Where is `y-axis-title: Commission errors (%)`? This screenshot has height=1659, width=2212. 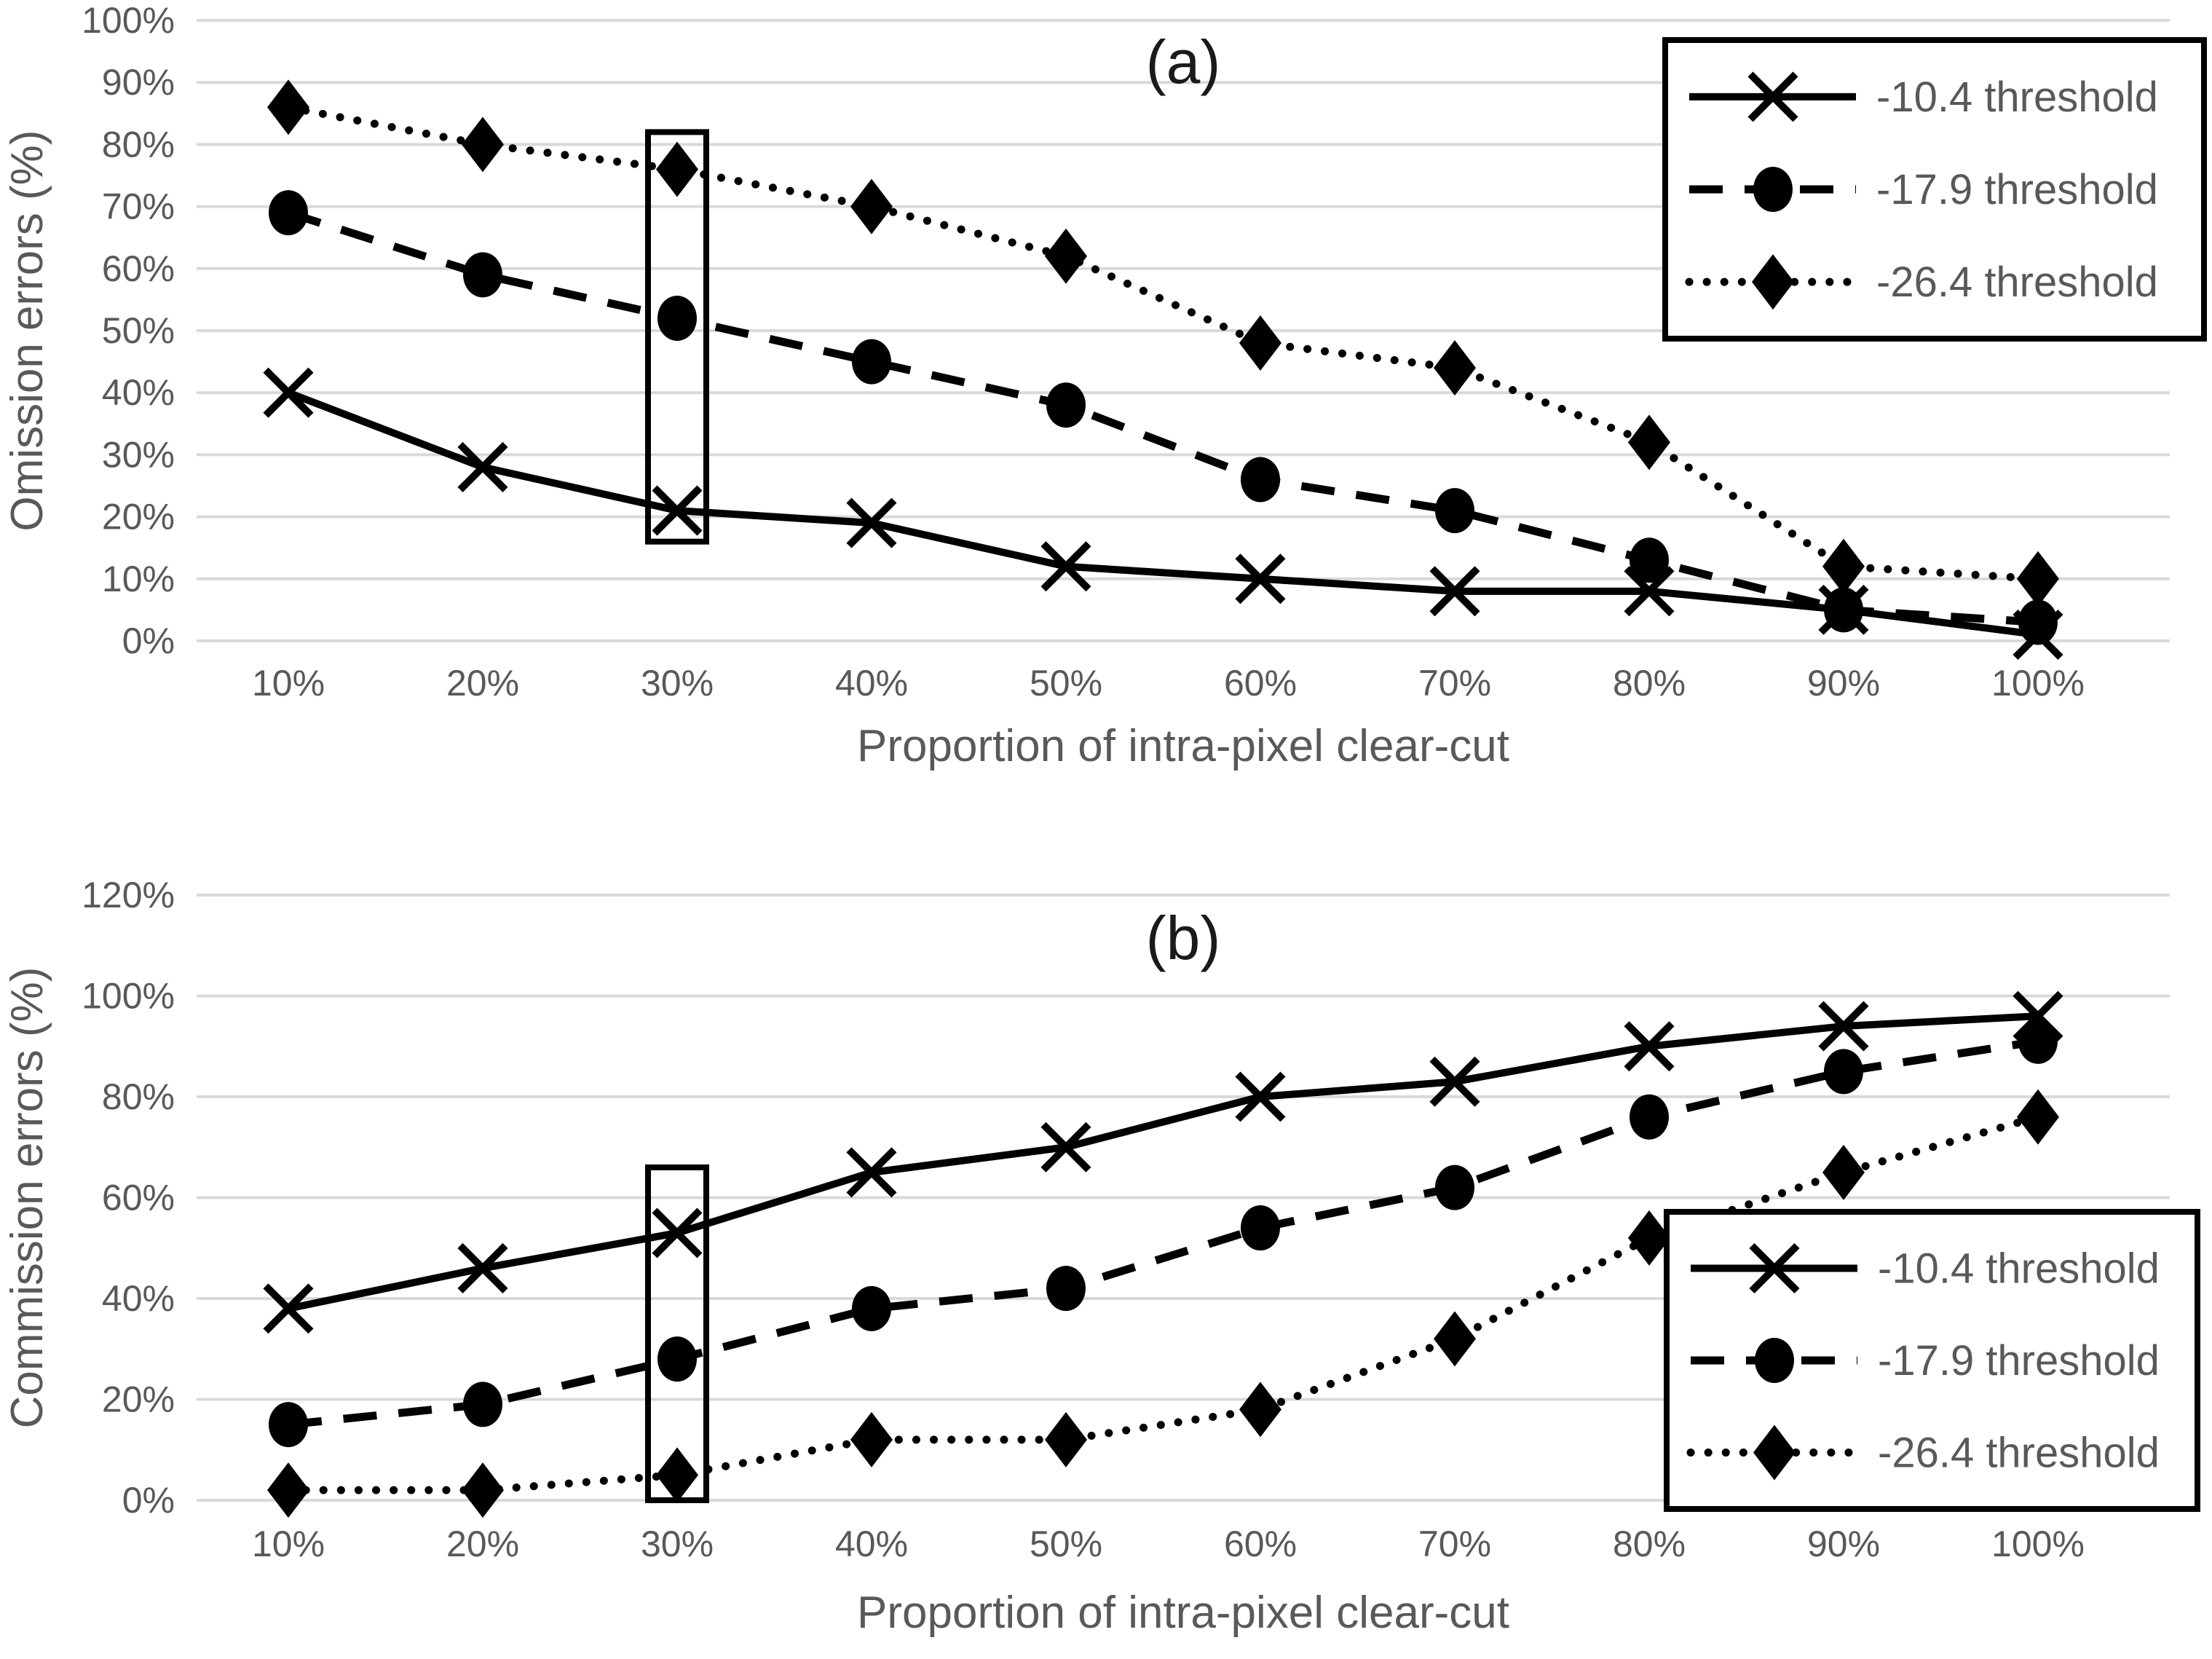
y-axis-title: Commission errors (%) is located at coordinates (27, 1198).